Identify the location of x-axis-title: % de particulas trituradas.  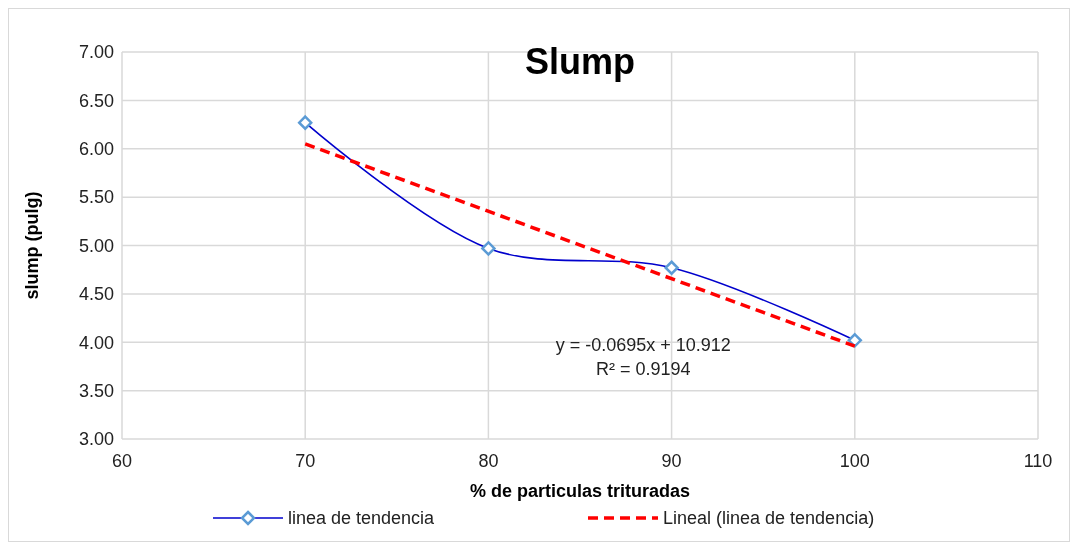
(580, 491).